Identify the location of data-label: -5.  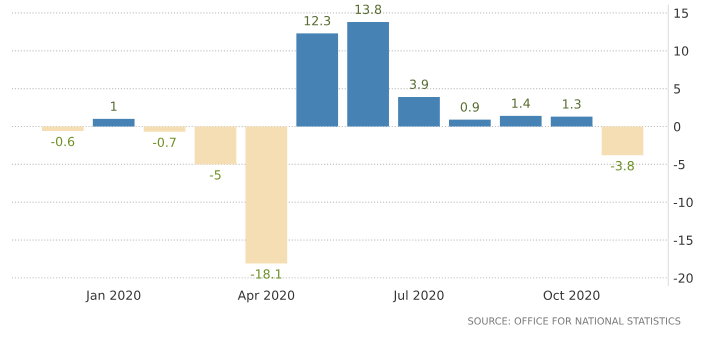
(215, 175).